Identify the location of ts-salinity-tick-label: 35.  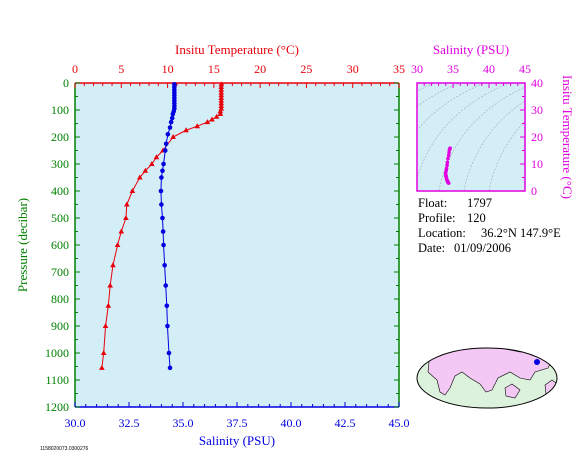
(453, 69).